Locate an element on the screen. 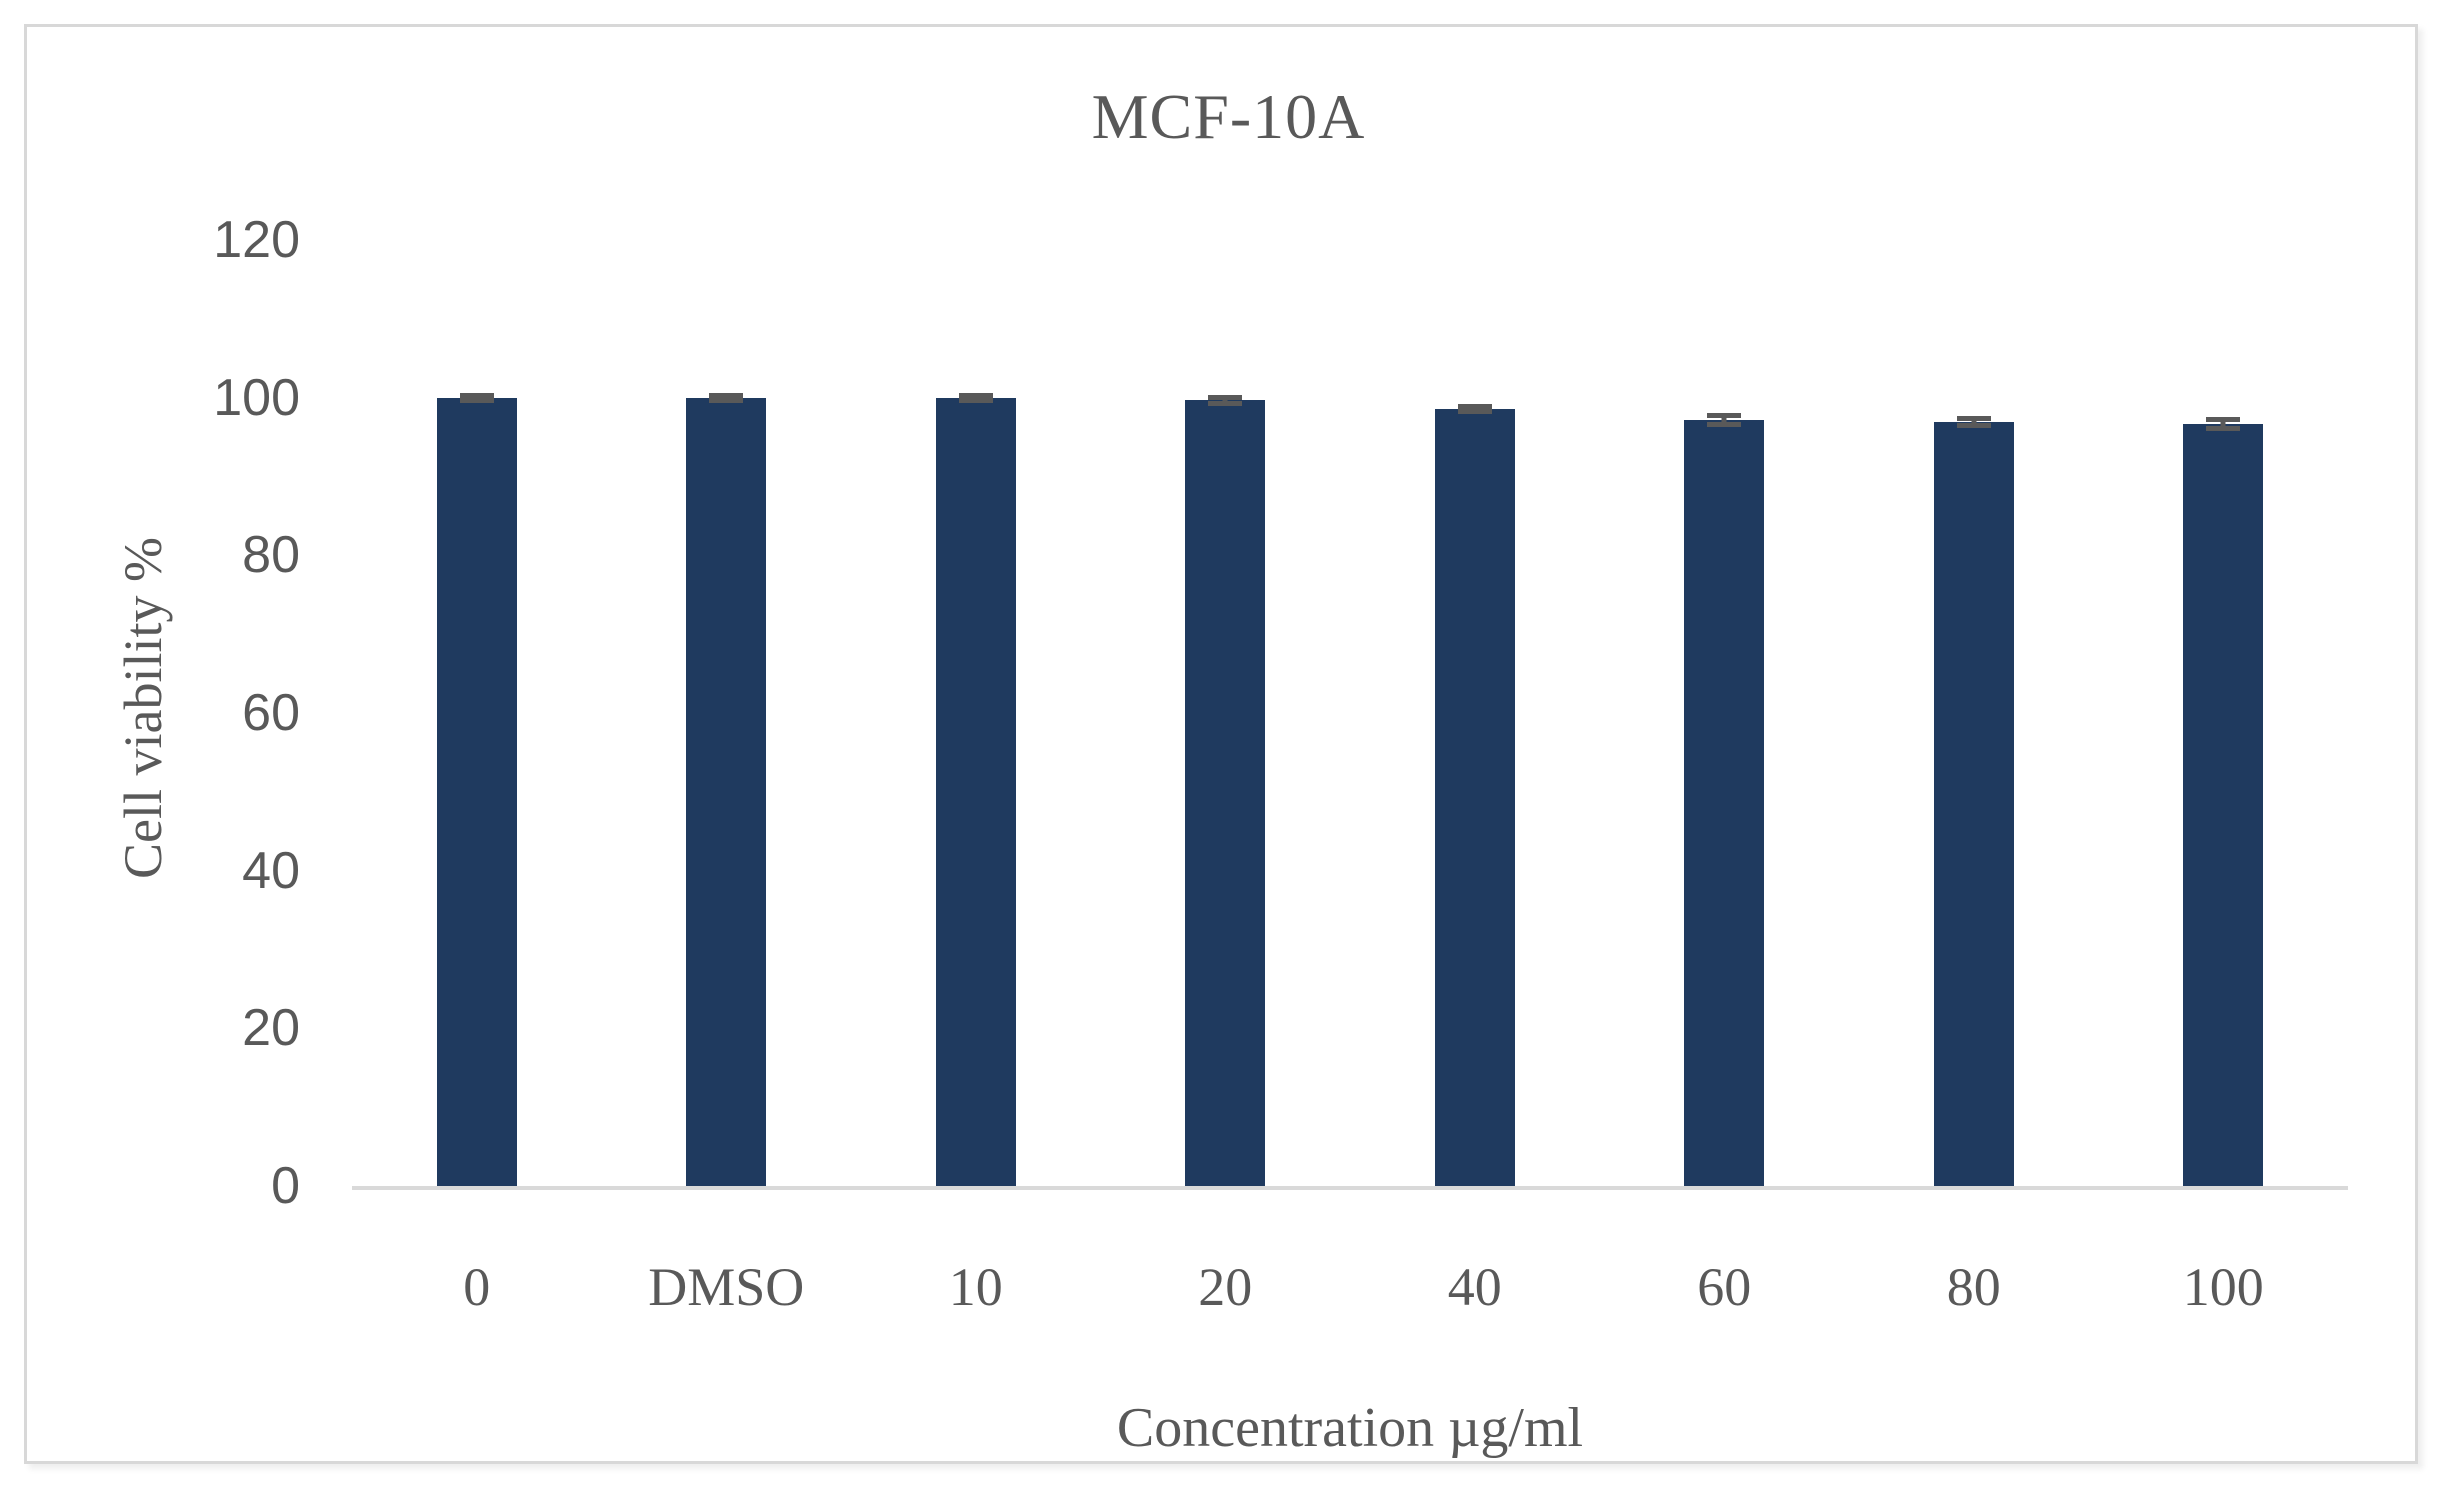 This screenshot has width=2457, height=1502. x-category-label: 100 is located at coordinates (2223, 1287).